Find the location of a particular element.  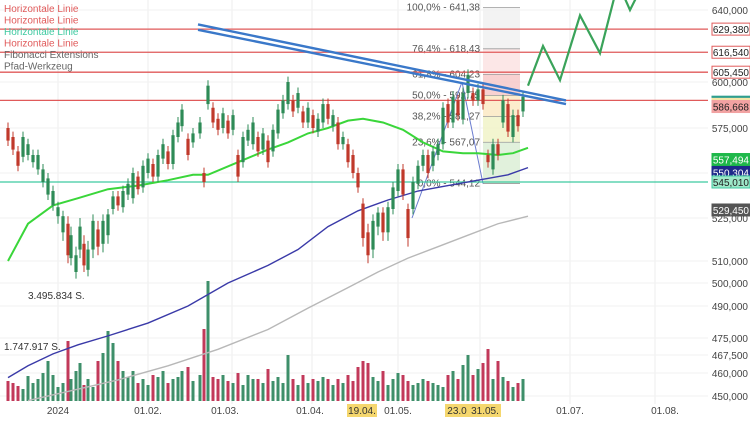

date-highlight-label: 31.05. is located at coordinates (485, 411).